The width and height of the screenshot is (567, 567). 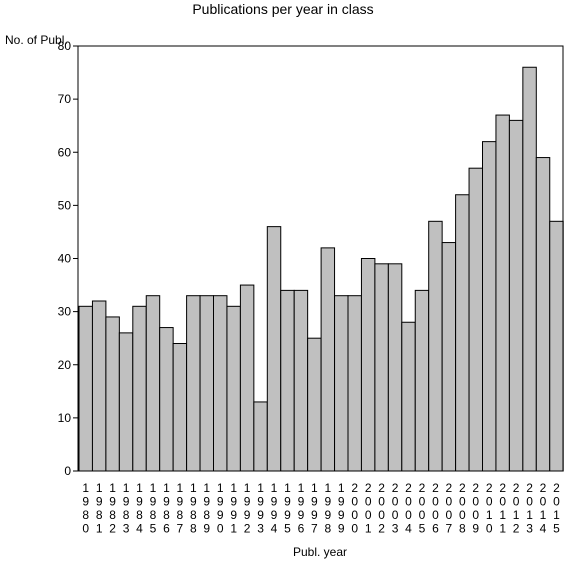 I want to click on bar-1997, so click(x=314, y=404).